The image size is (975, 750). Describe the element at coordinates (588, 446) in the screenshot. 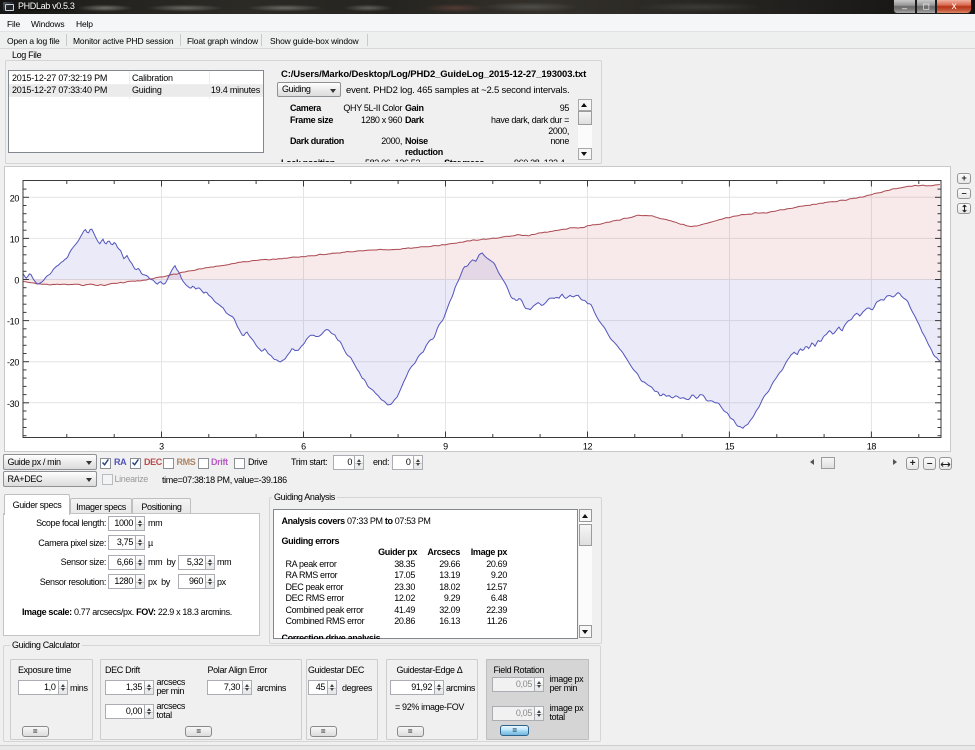

I see `svg-text: 12` at that location.